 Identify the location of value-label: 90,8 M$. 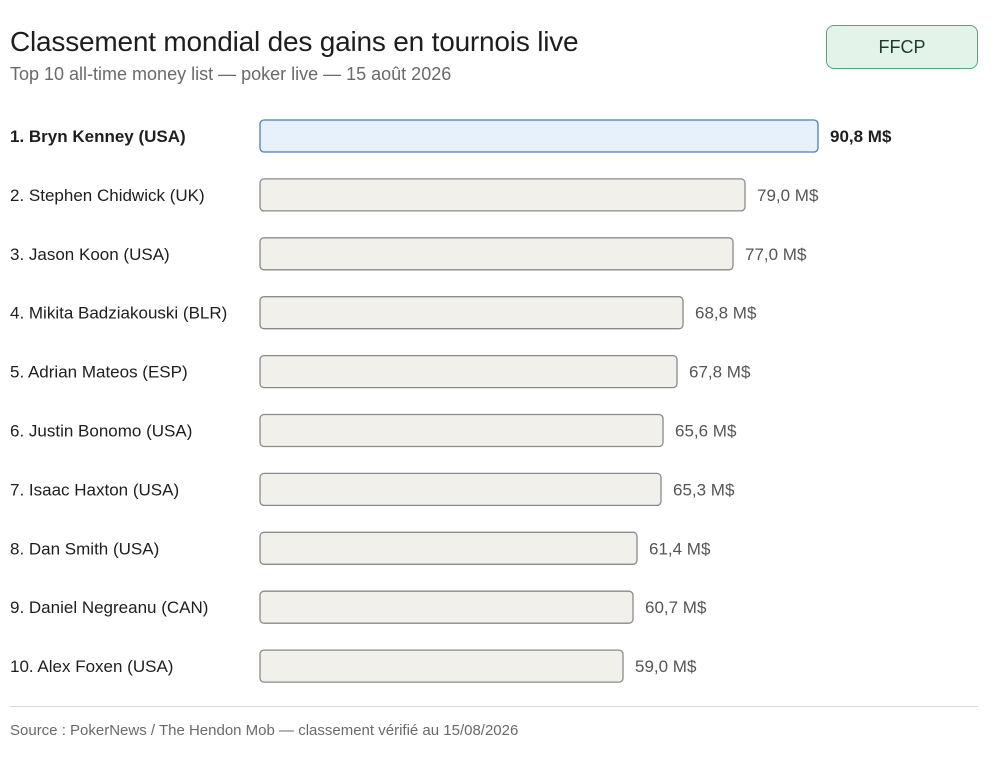
(861, 136).